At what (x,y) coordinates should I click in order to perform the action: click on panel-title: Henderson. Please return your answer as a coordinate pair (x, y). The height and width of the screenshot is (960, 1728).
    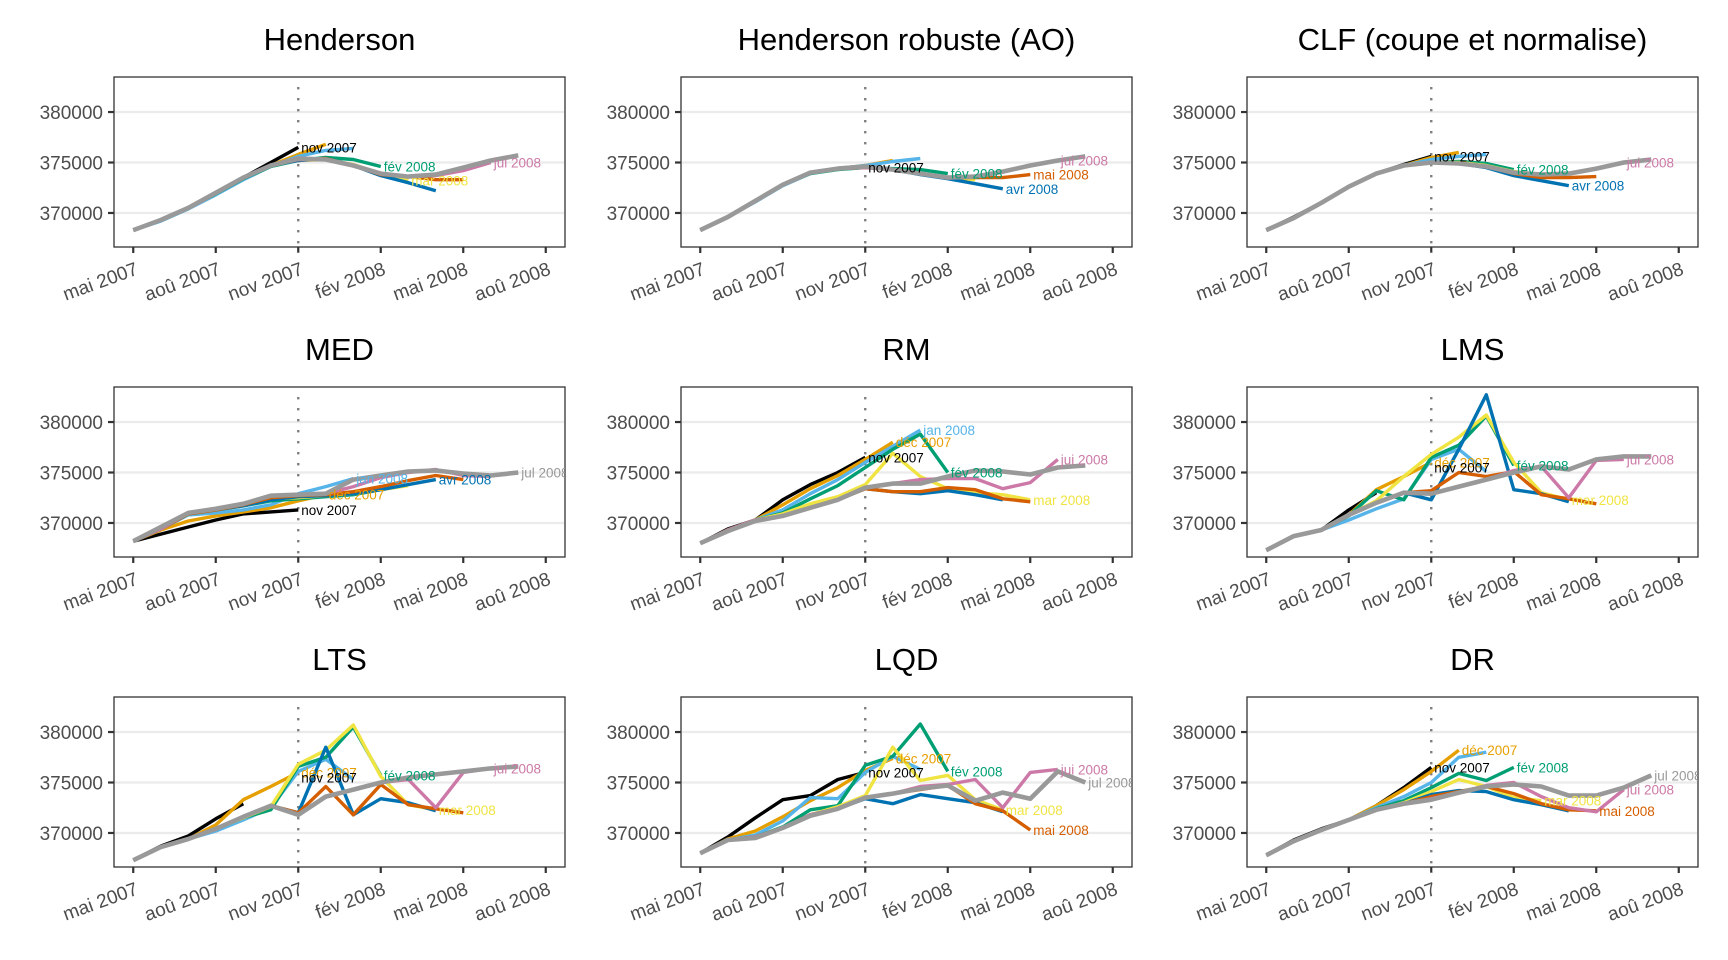
    Looking at the image, I should click on (340, 39).